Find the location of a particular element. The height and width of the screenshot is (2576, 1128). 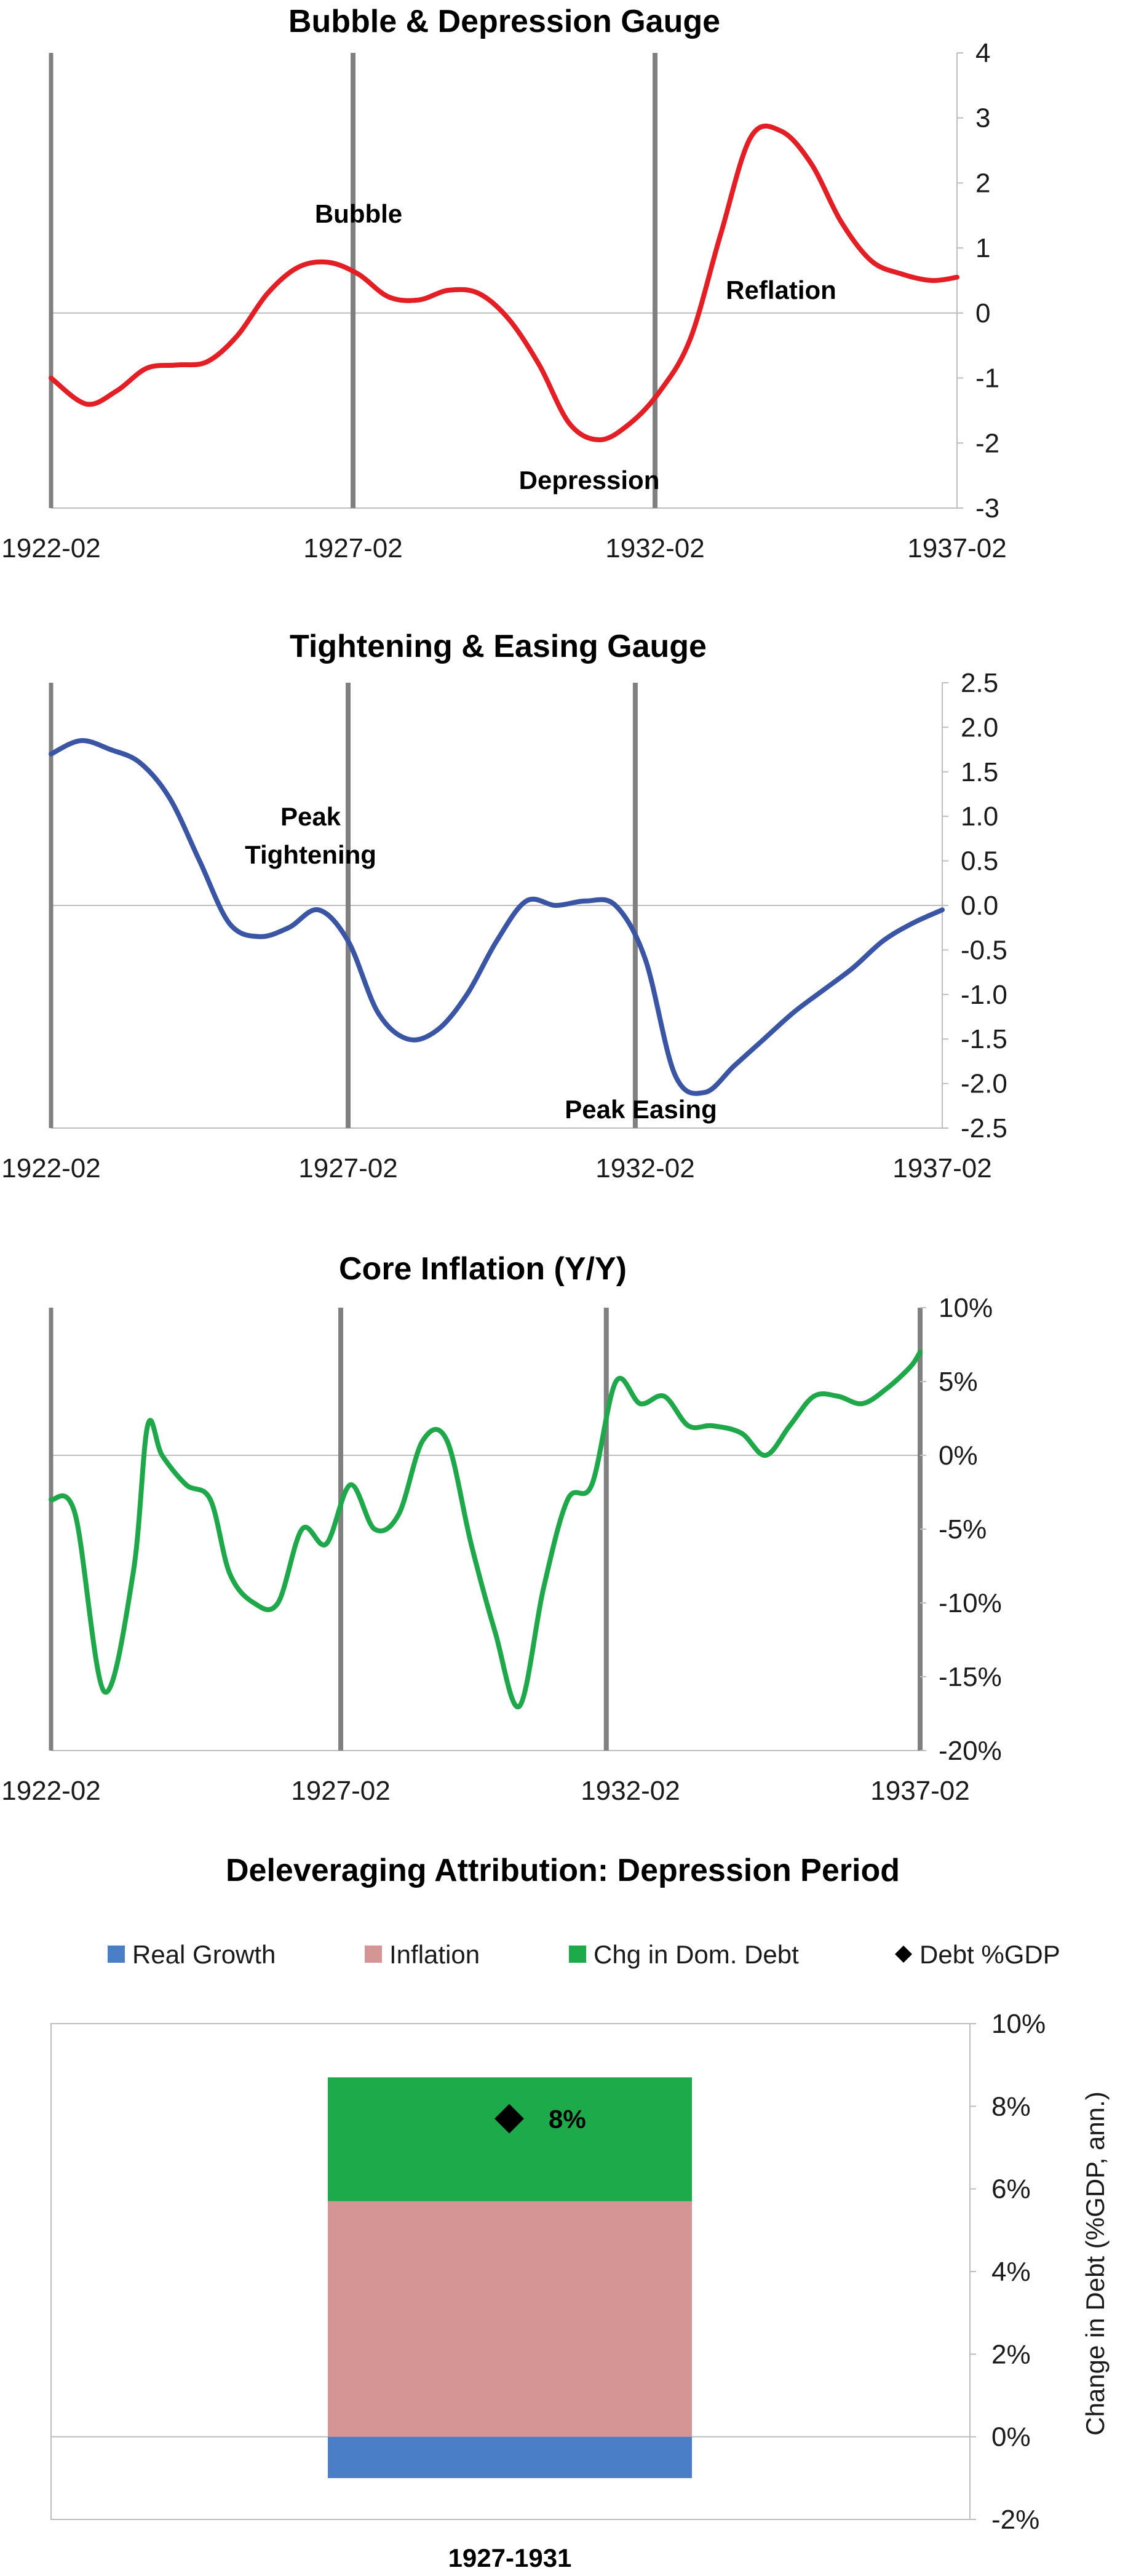

y-tick-label: 2 is located at coordinates (982, 183).